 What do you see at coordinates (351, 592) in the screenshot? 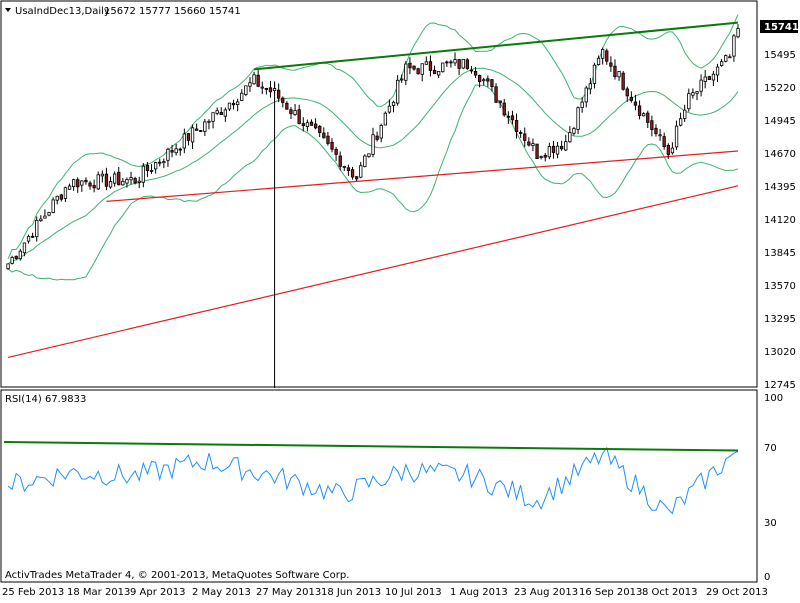
I see `time-tick: 18 Jun 2013` at bounding box center [351, 592].